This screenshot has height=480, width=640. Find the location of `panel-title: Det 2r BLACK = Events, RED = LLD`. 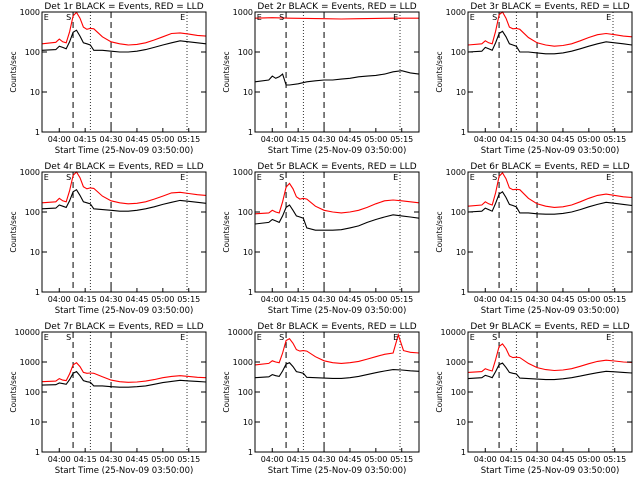

panel-title: Det 2r BLACK = Events, RED = LLD is located at coordinates (336, 7).